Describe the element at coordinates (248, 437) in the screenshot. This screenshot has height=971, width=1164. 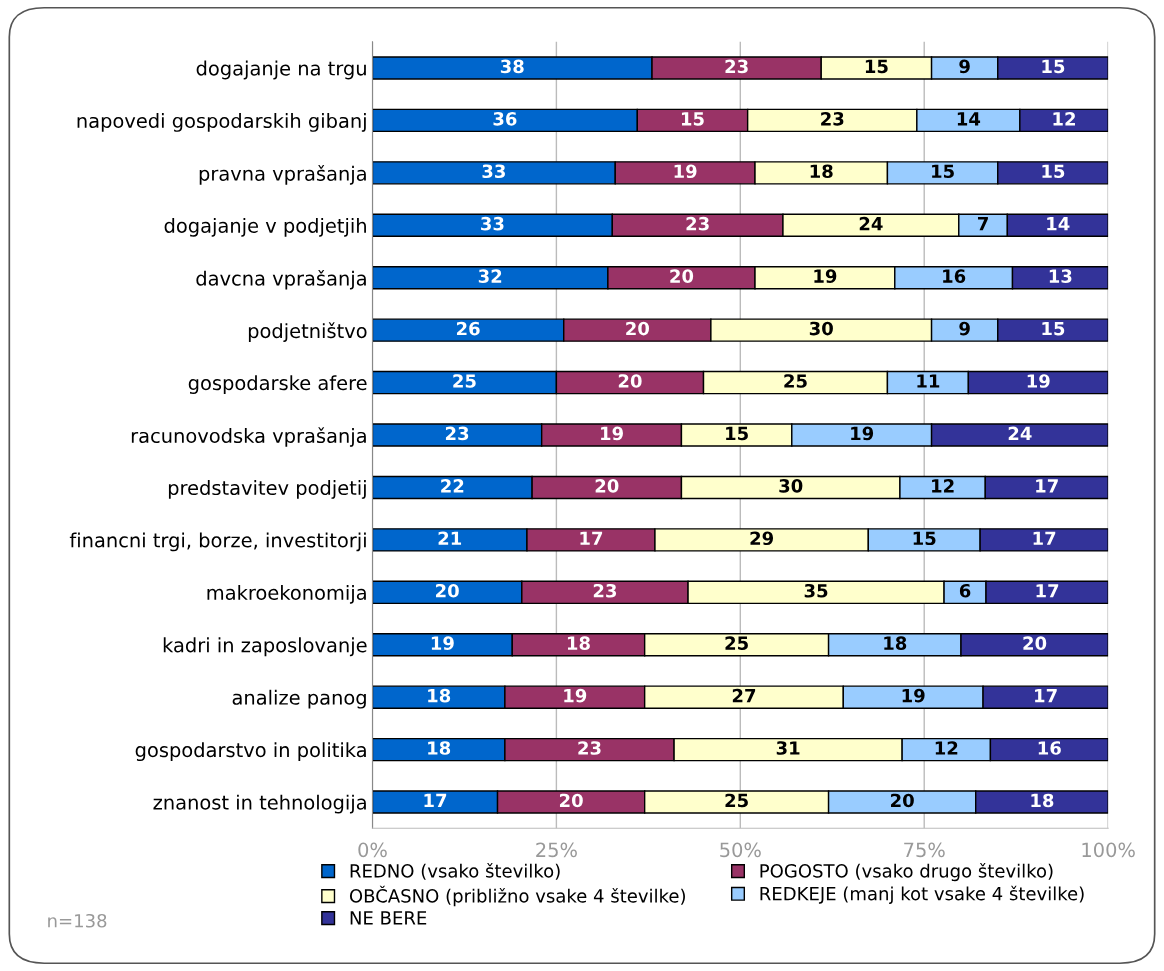
I see `y-tick-label: racunovodska vprašanja` at that location.